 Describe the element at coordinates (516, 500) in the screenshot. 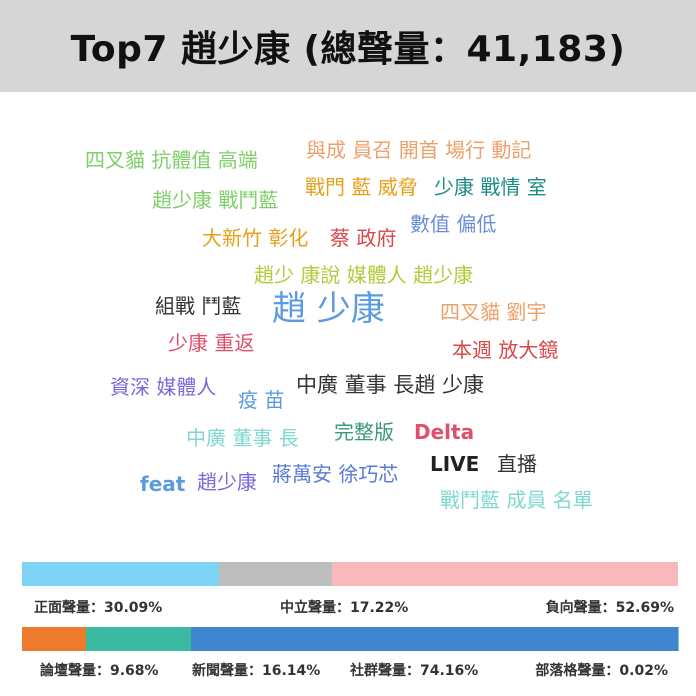

I see `cloud-word-26: 戰鬥藍 成員 名單` at that location.